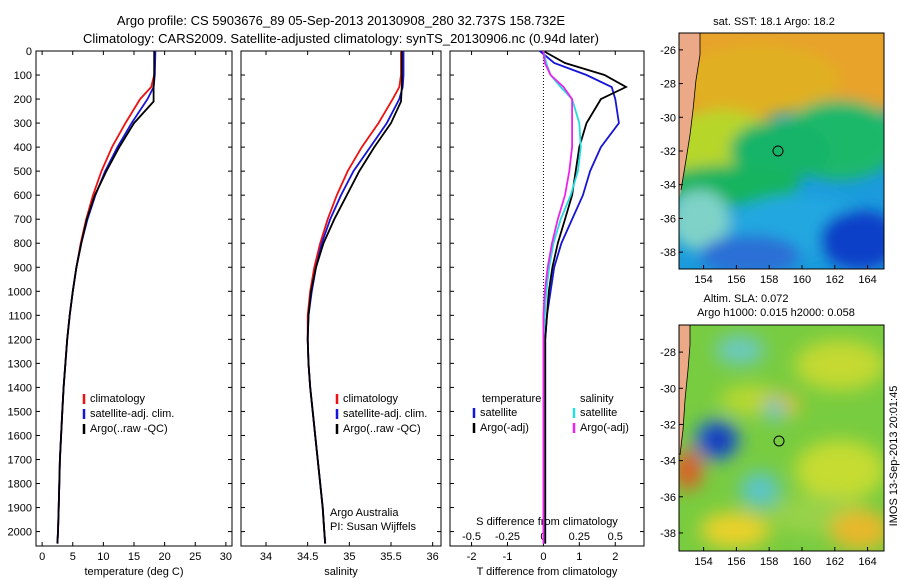 The height and width of the screenshot is (580, 900). What do you see at coordinates (103, 557) in the screenshot?
I see `x-tick-label: 10` at bounding box center [103, 557].